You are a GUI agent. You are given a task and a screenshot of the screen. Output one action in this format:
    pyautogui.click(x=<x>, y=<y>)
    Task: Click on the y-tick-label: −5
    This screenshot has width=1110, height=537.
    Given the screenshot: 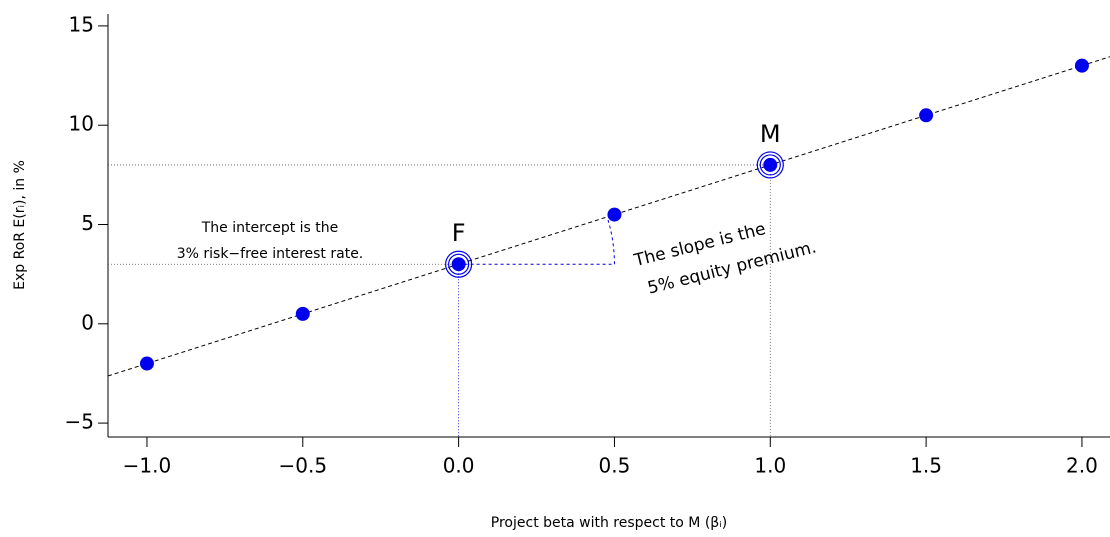 What is the action you would take?
    pyautogui.click(x=79, y=422)
    